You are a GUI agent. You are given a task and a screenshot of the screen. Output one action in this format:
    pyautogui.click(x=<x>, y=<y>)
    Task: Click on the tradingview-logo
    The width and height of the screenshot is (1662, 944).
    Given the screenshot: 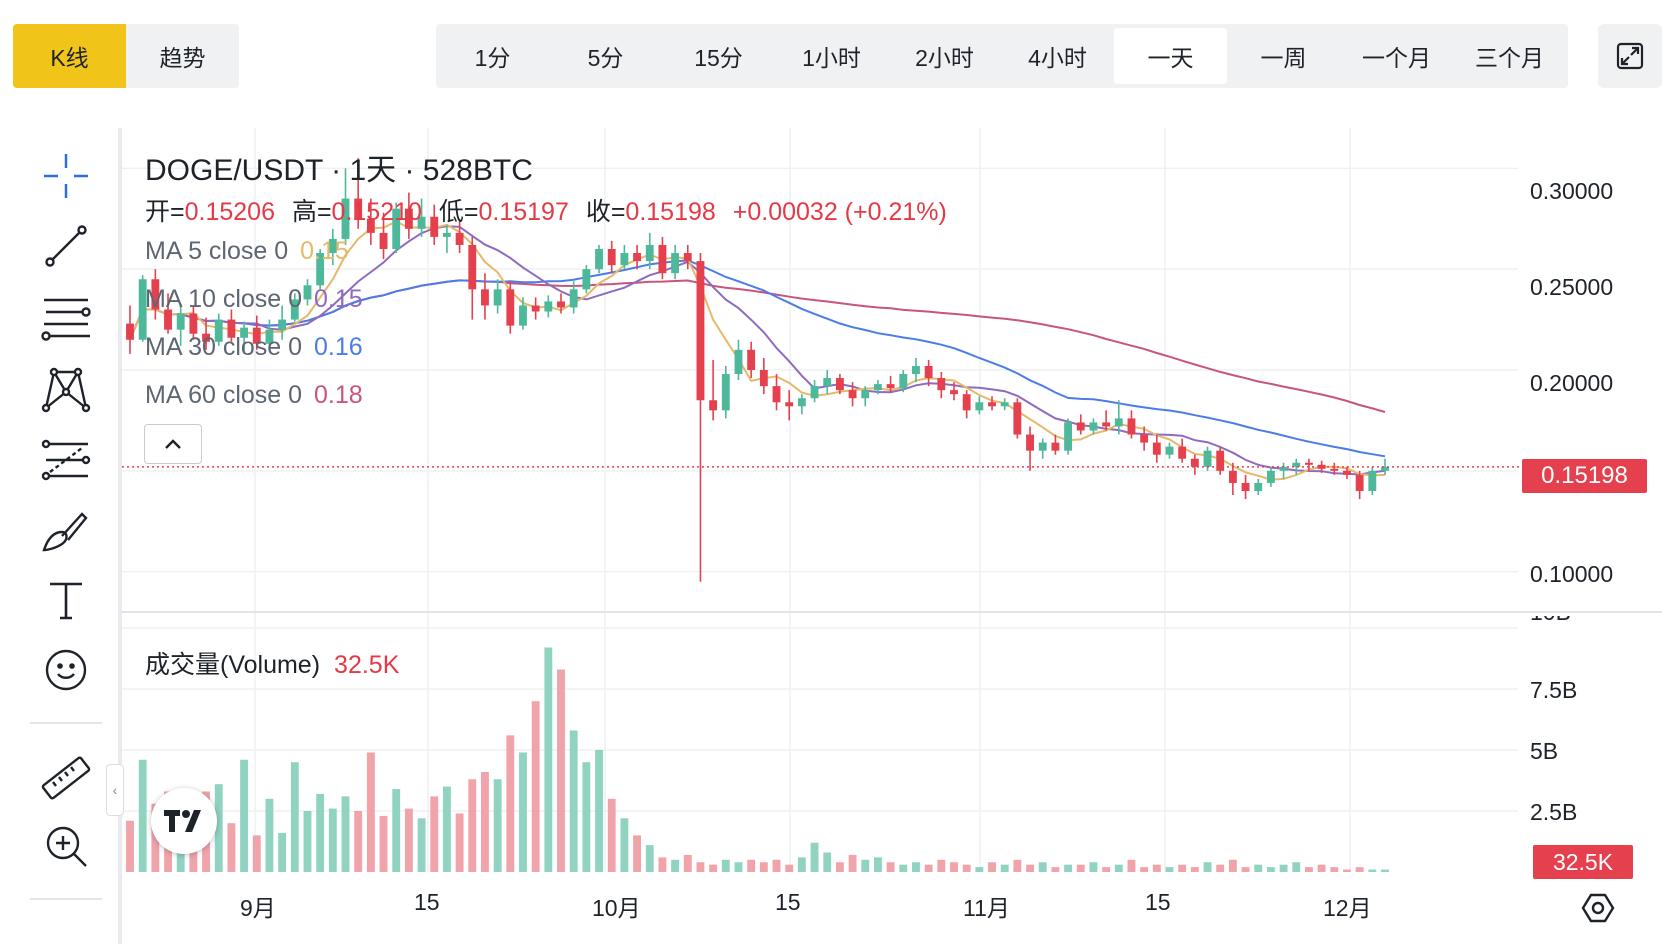 What is the action you would take?
    pyautogui.click(x=184, y=821)
    